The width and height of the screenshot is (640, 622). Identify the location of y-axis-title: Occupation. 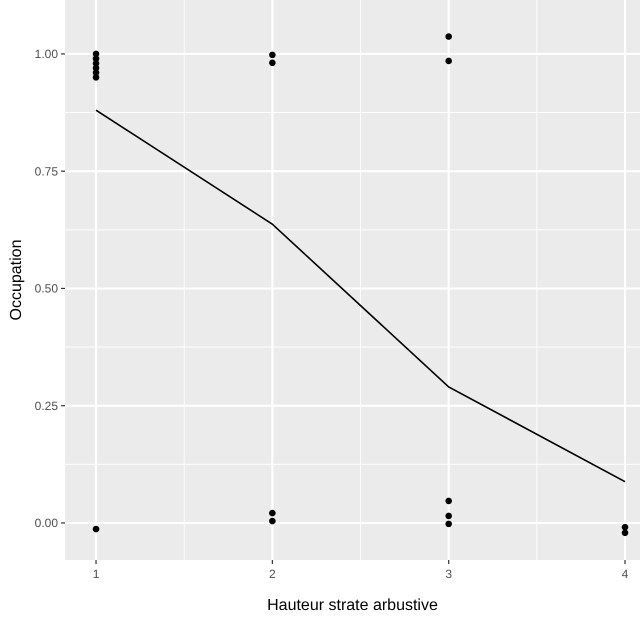
(16, 280).